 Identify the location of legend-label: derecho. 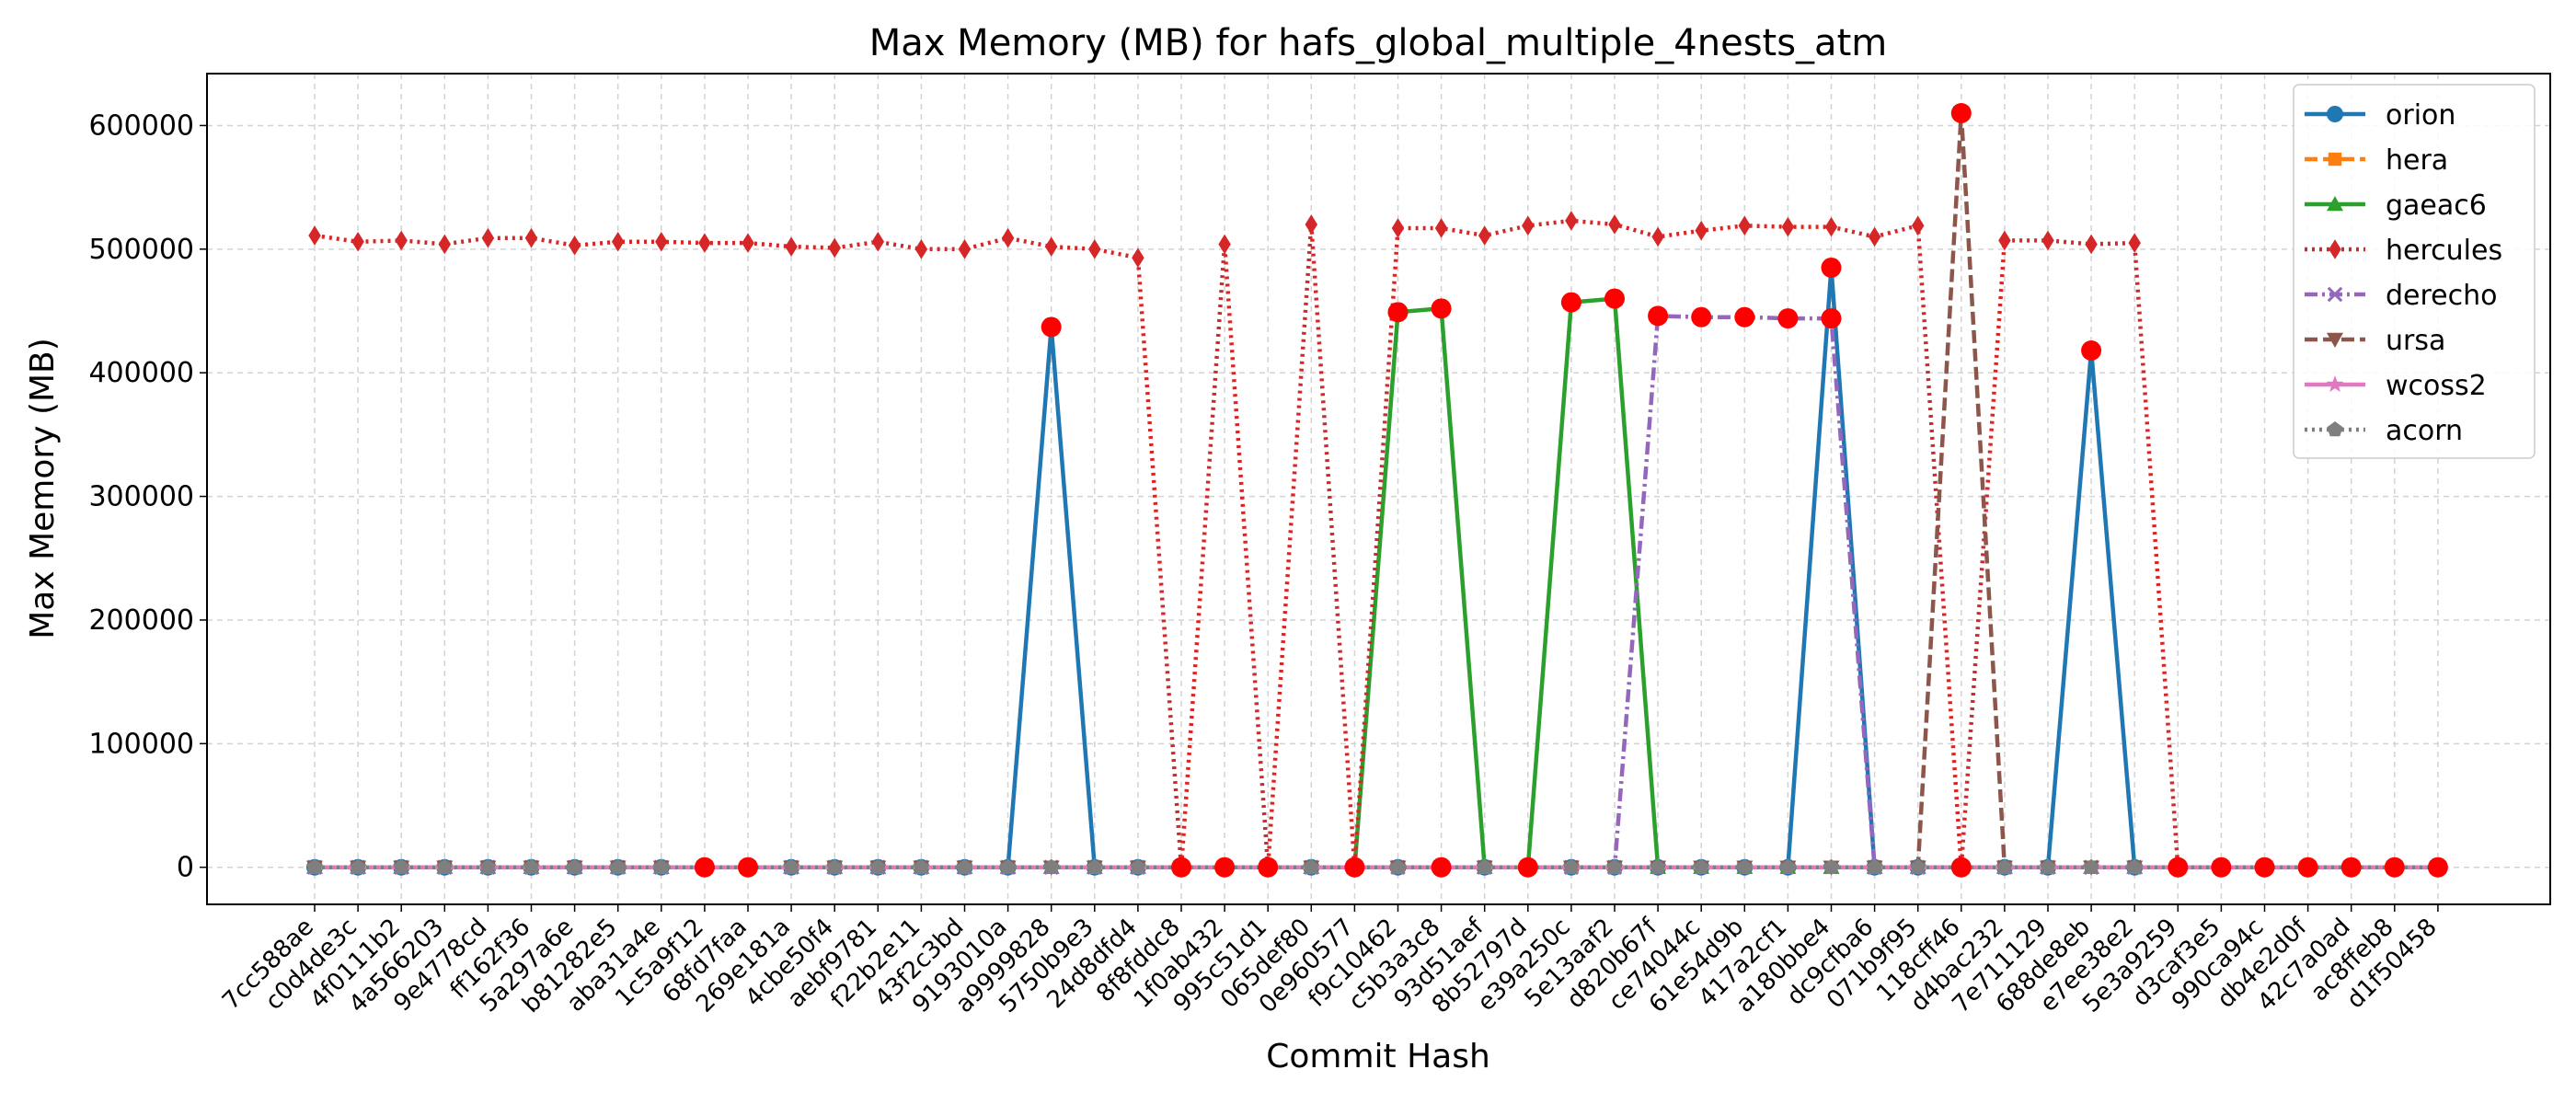
(2442, 296).